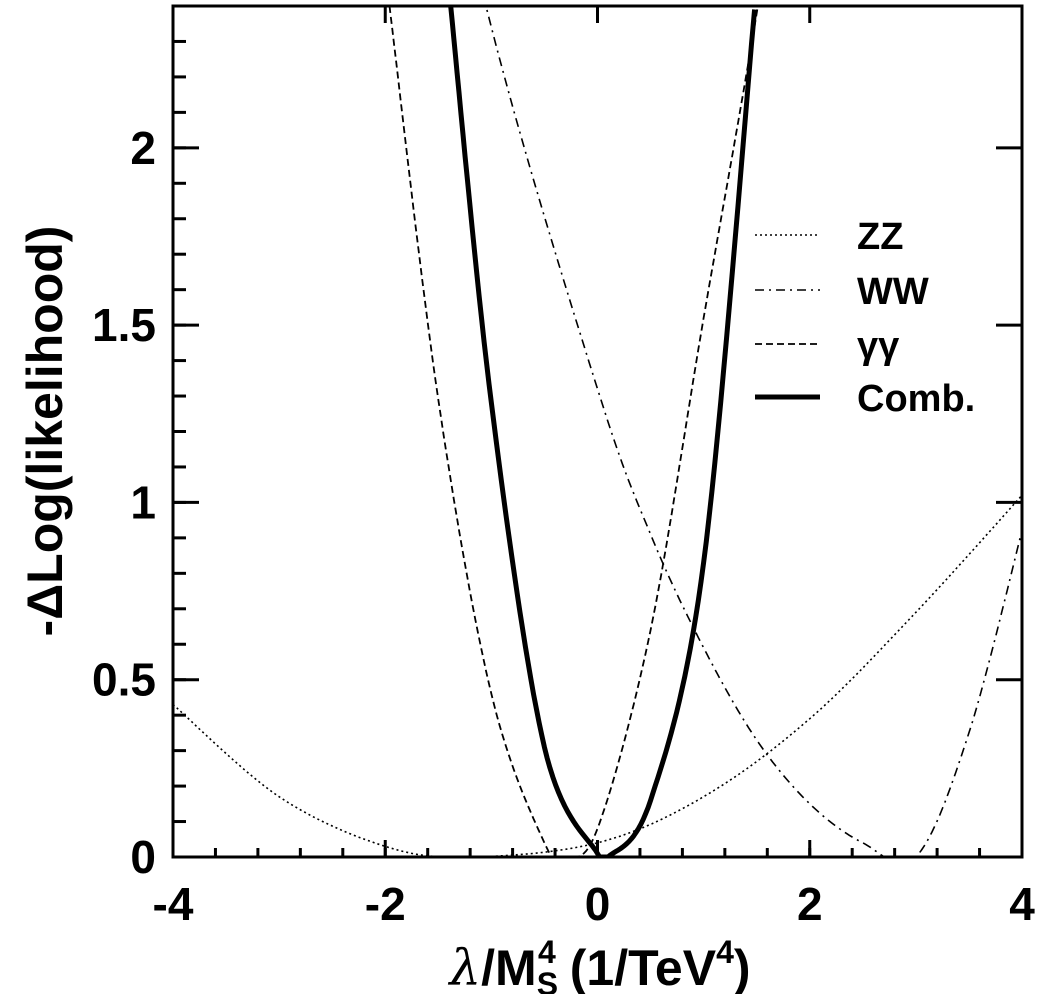  Describe the element at coordinates (916, 399) in the screenshot. I see `legend-label: Comb.` at that location.